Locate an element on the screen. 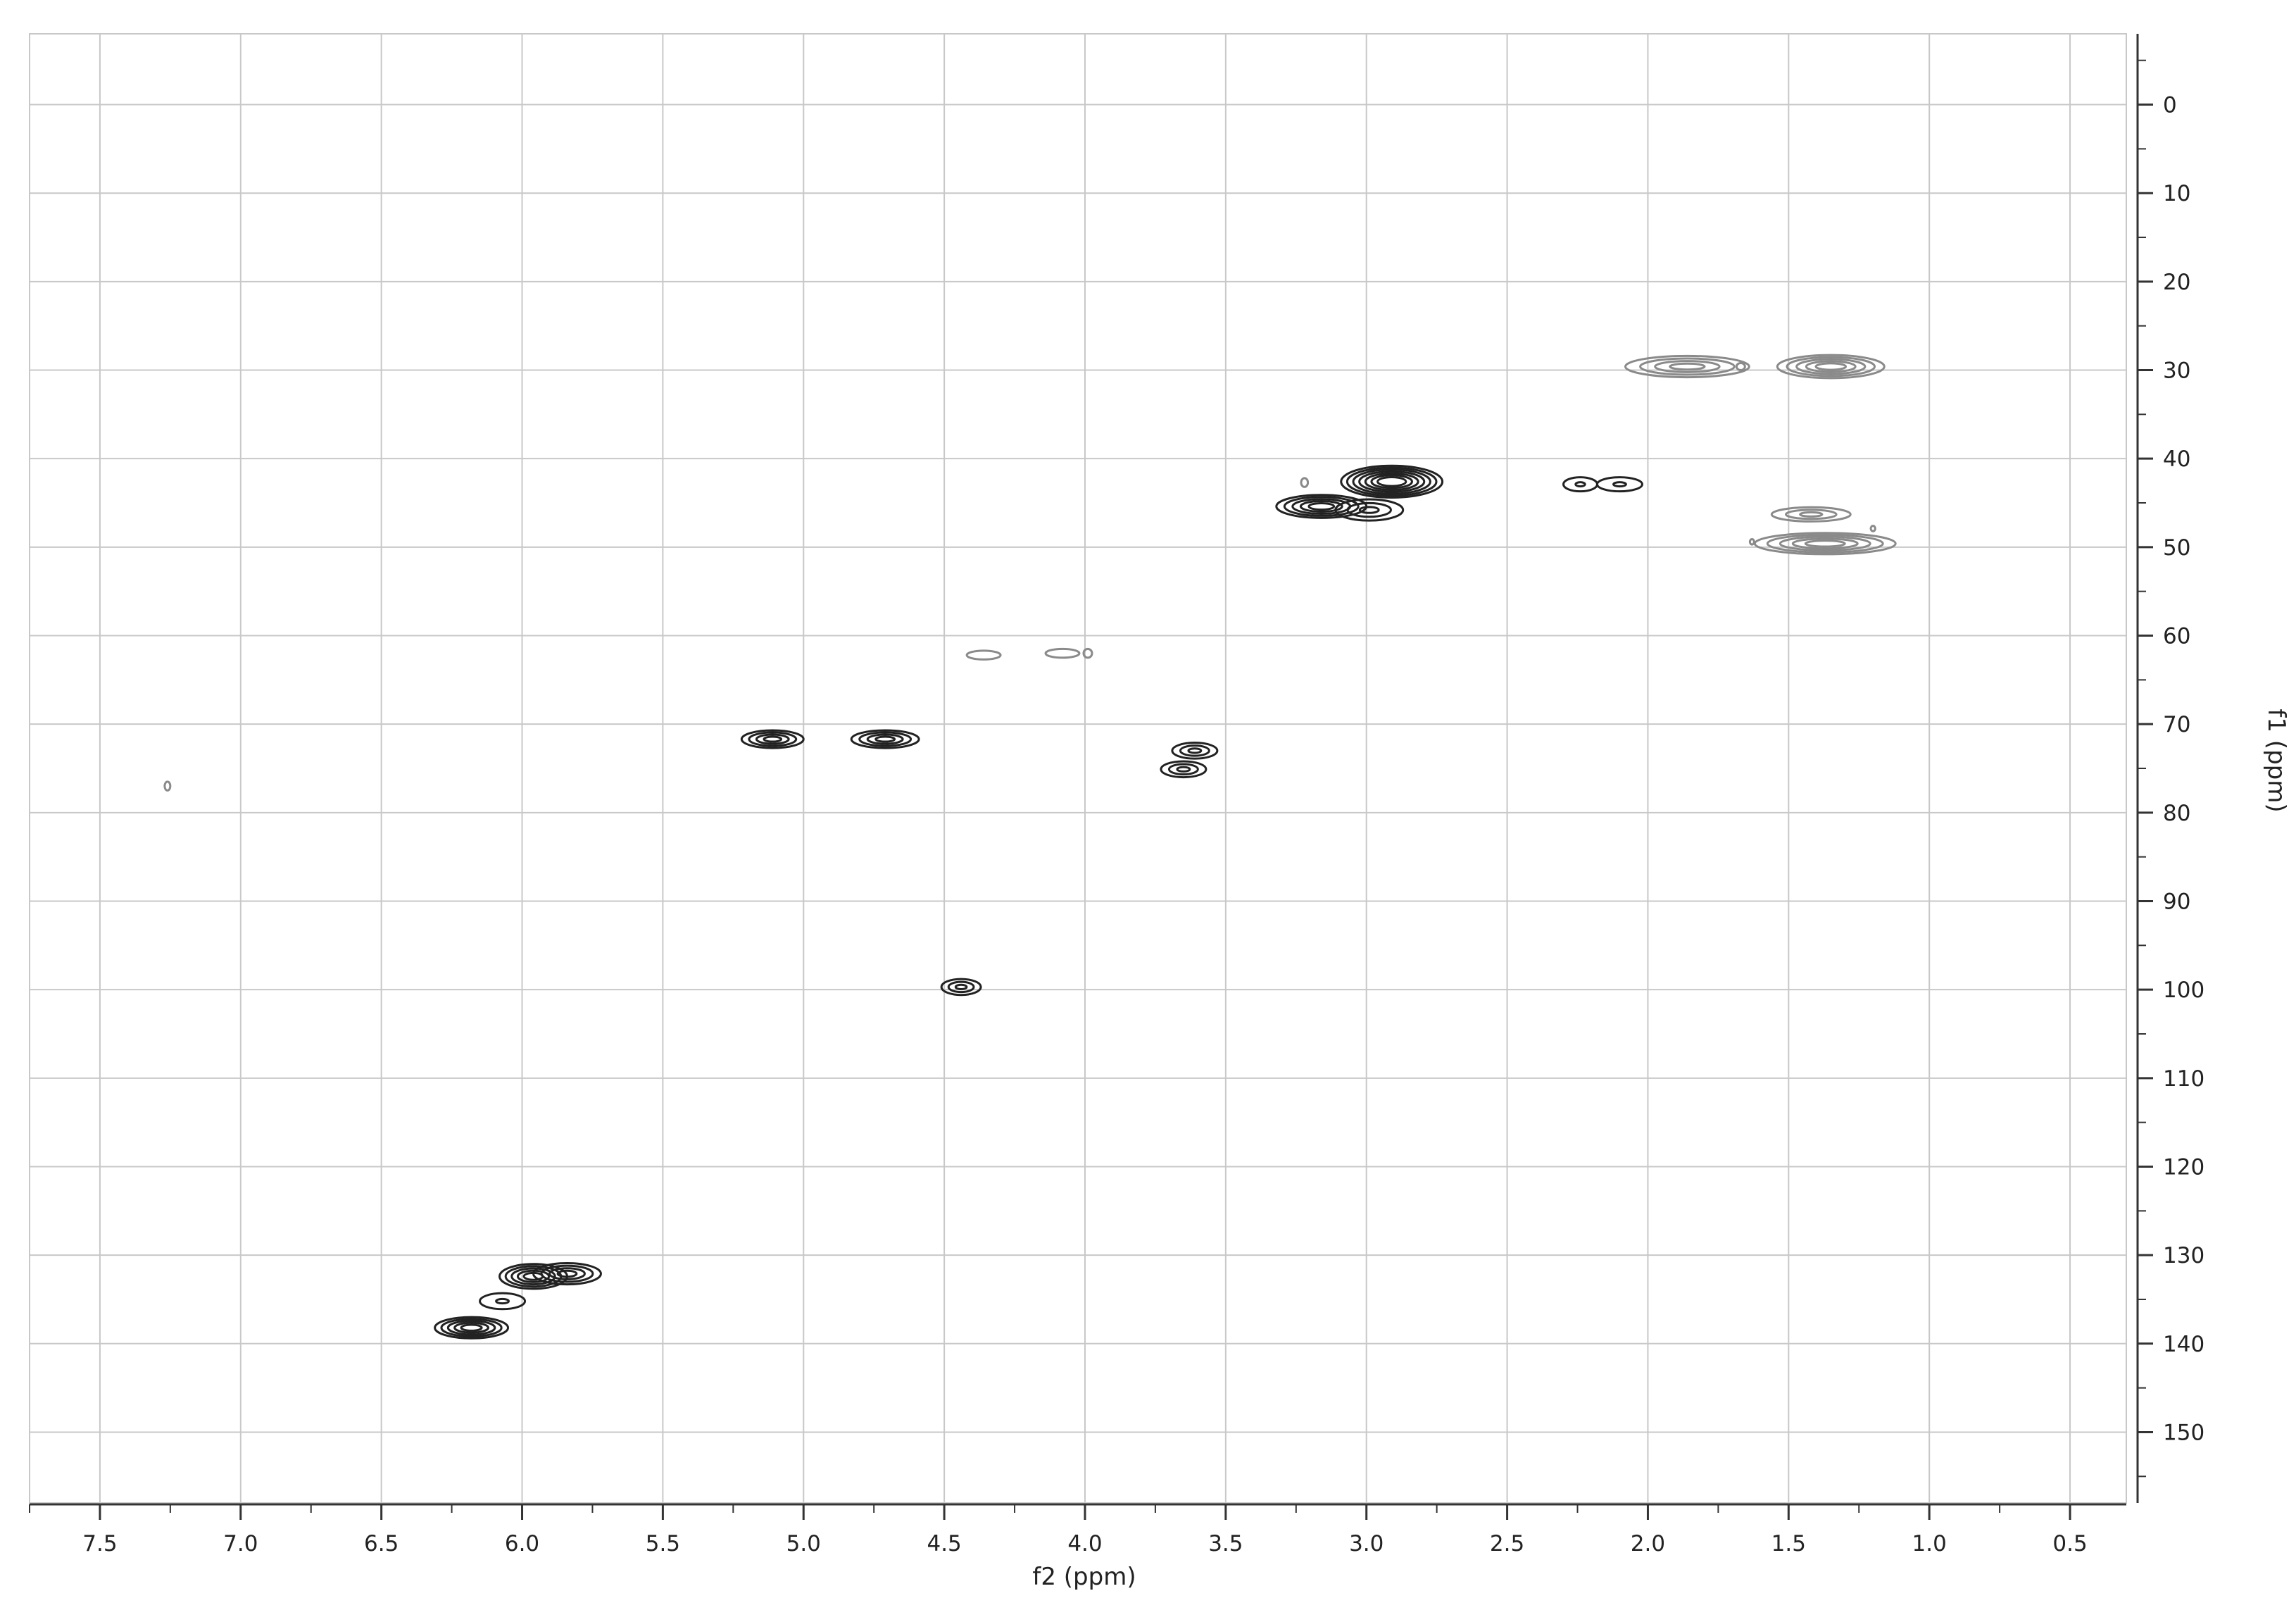 This screenshot has height=1610, width=2296. y-tick-label: 130 is located at coordinates (2183, 1255).